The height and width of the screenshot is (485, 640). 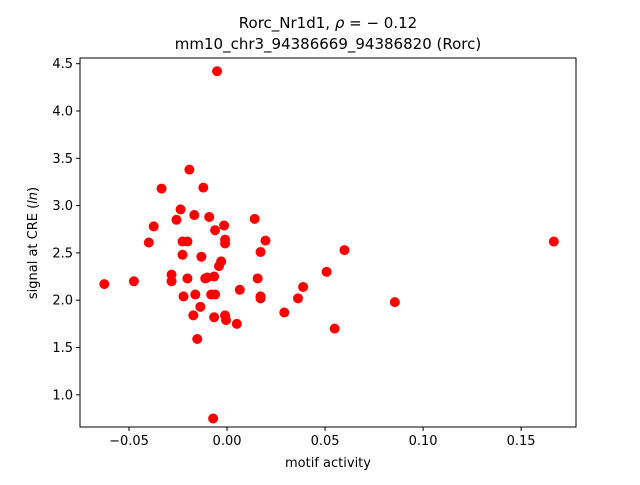 What do you see at coordinates (62, 348) in the screenshot?
I see `y-tick-label: 1.5` at bounding box center [62, 348].